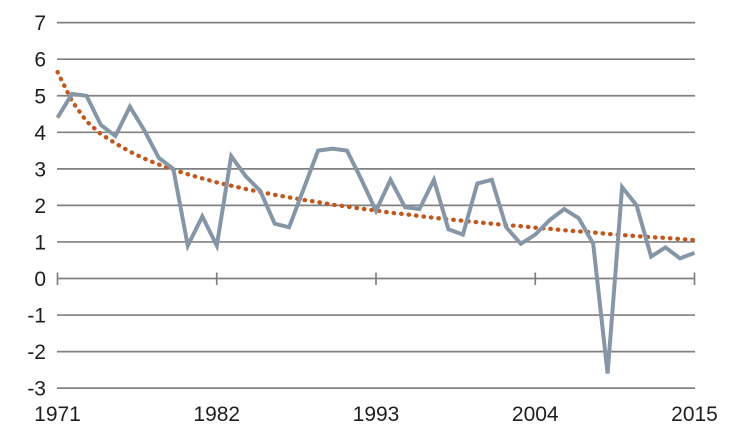  I want to click on x-axis-tick-label: 1993, so click(376, 414).